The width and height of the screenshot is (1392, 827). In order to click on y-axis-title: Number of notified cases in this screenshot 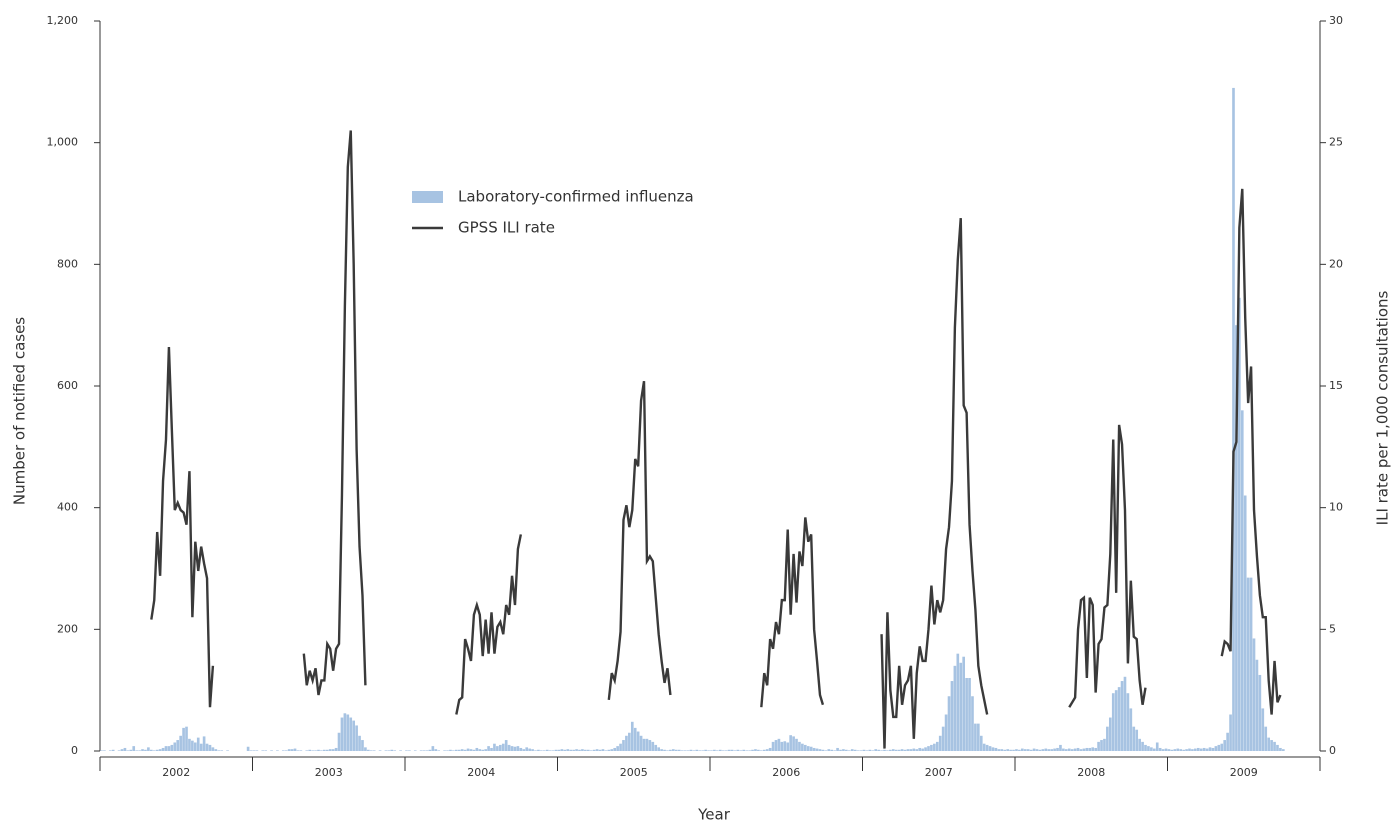, I will do `click(20, 411)`.